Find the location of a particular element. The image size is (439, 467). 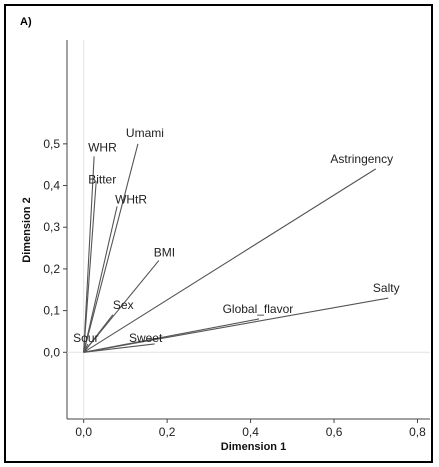

vector-global-flavor is located at coordinates (171, 335).